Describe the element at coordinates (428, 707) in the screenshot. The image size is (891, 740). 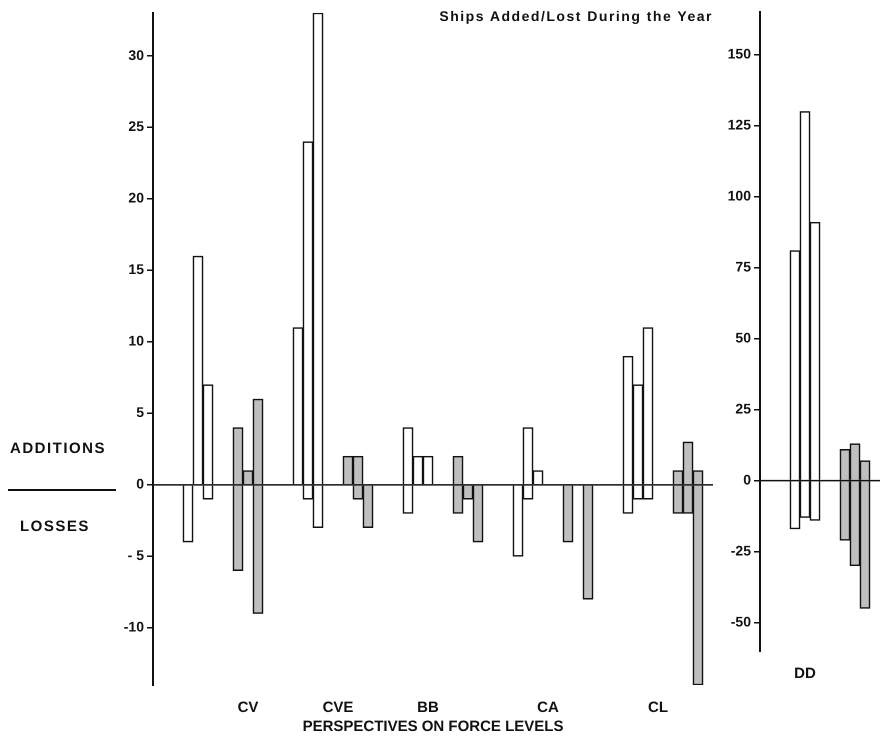
I see `x-tick-label: BB` at that location.